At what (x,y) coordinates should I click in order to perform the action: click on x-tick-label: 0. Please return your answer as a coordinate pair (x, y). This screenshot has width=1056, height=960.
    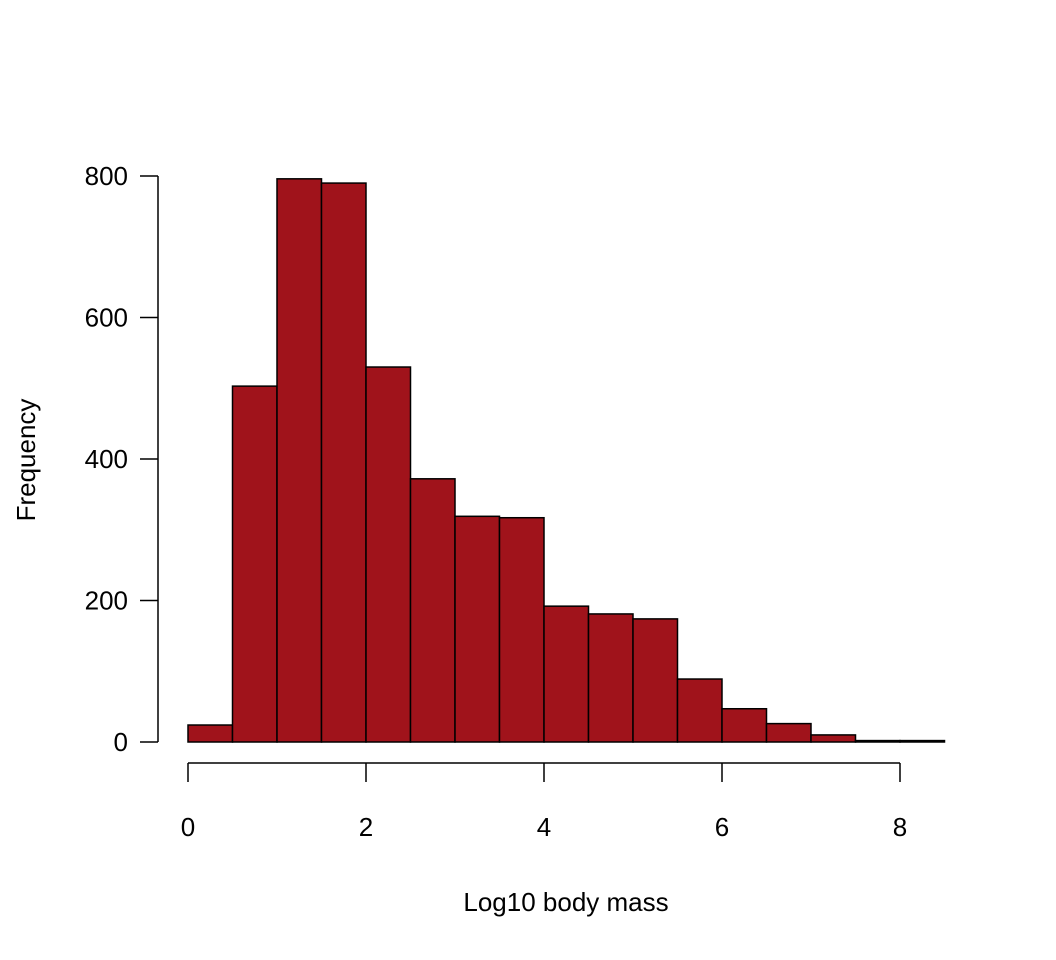
    Looking at the image, I should click on (188, 827).